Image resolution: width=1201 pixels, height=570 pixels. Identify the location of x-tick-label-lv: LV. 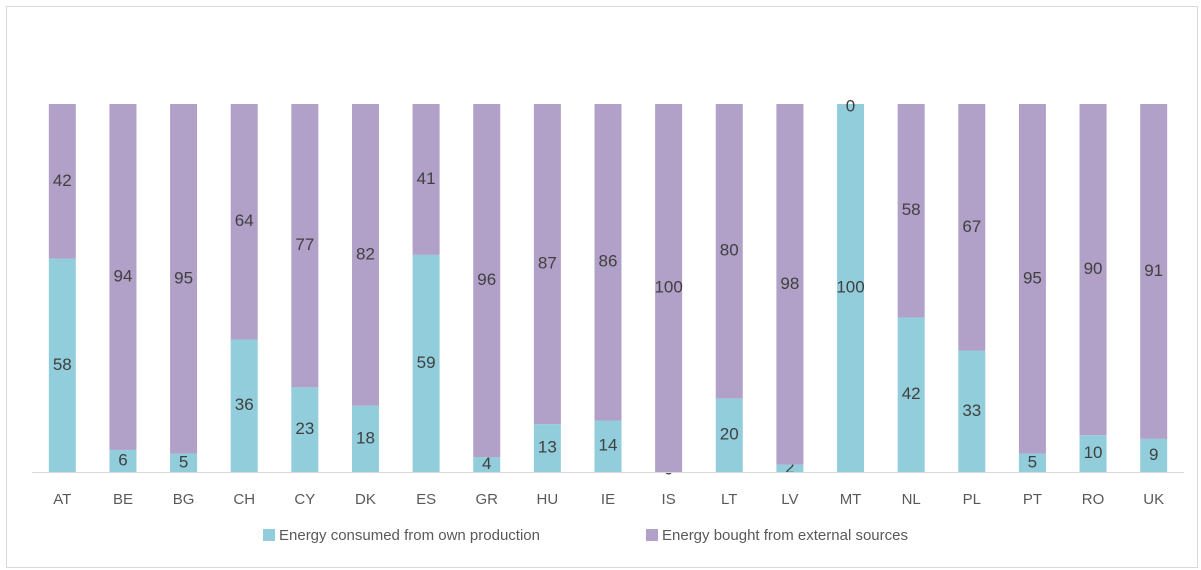
(789, 499).